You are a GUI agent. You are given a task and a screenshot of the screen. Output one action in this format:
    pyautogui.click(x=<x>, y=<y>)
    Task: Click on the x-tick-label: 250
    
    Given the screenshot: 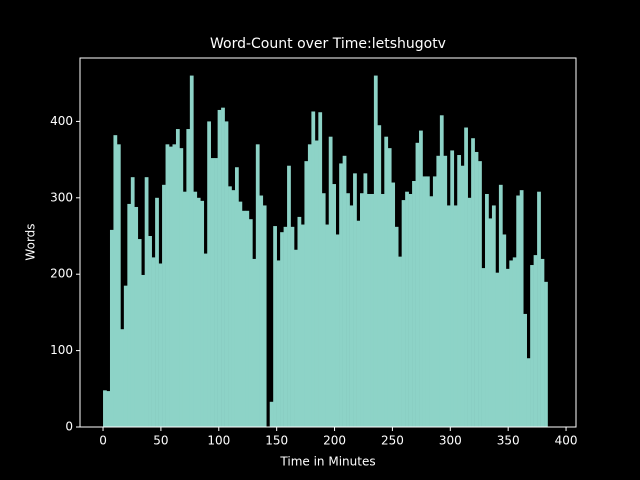 What is the action you would take?
    pyautogui.click(x=392, y=441)
    